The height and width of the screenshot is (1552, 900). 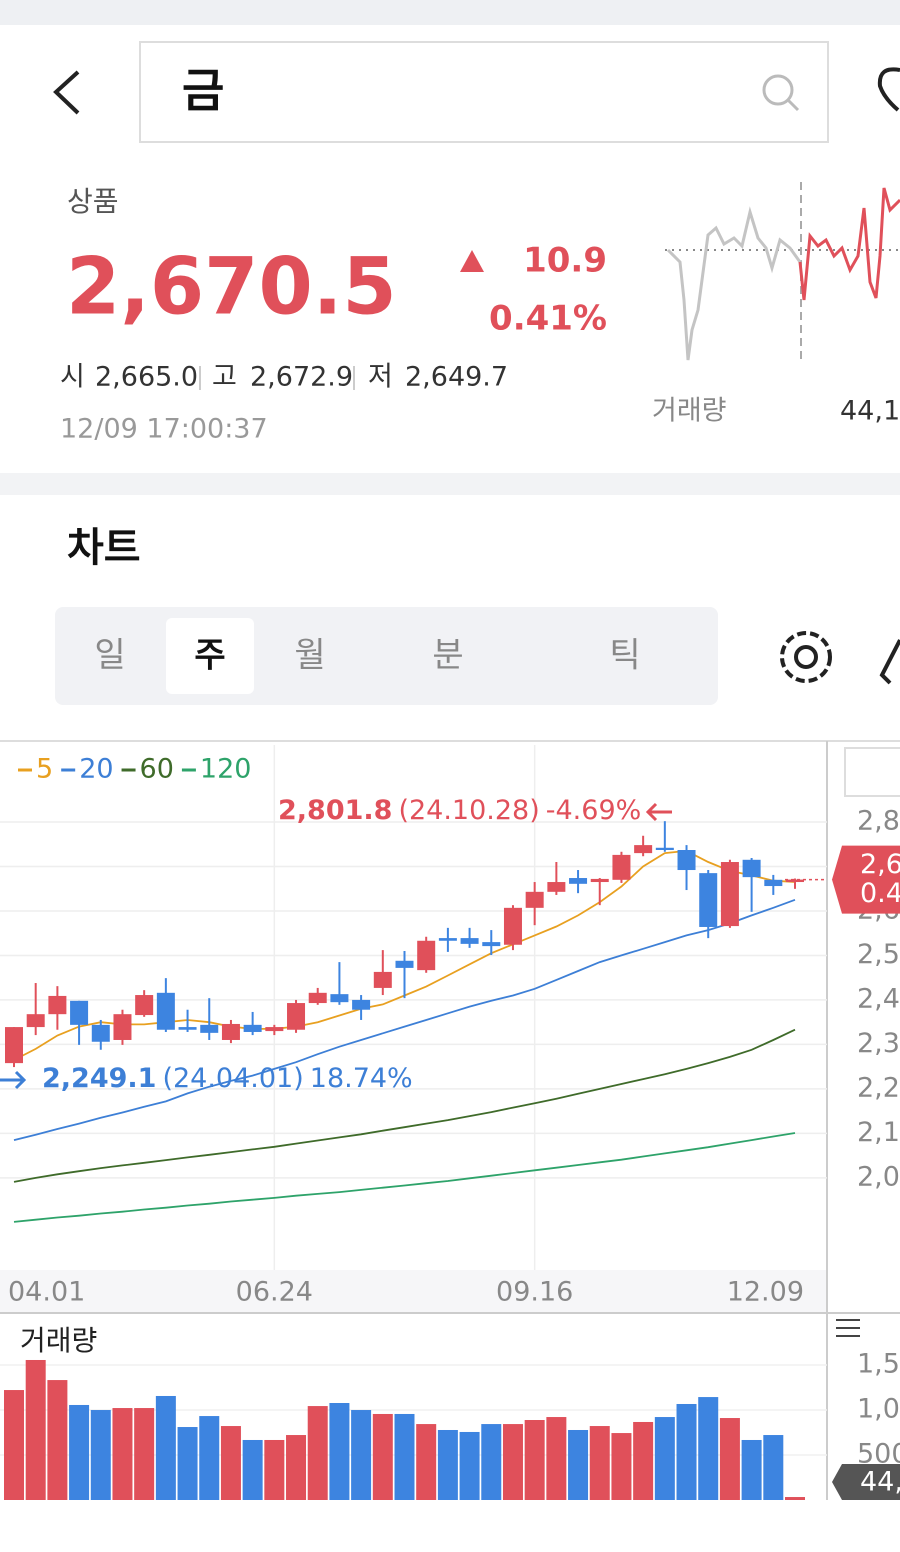 I want to click on volume-label: 거래량, so click(x=689, y=411).